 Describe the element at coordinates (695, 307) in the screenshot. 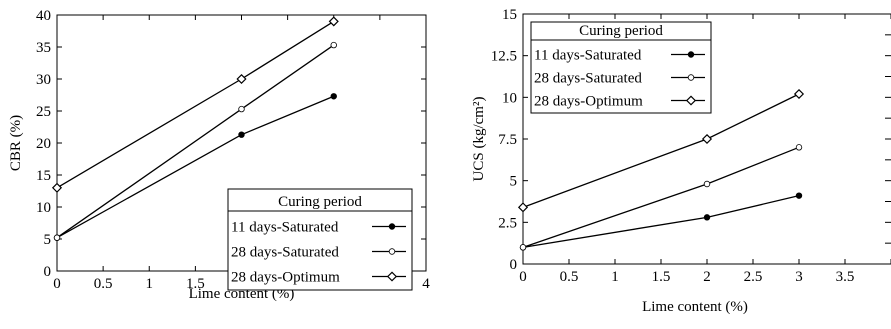

I see `x-axis-label: Lime content (%)` at that location.